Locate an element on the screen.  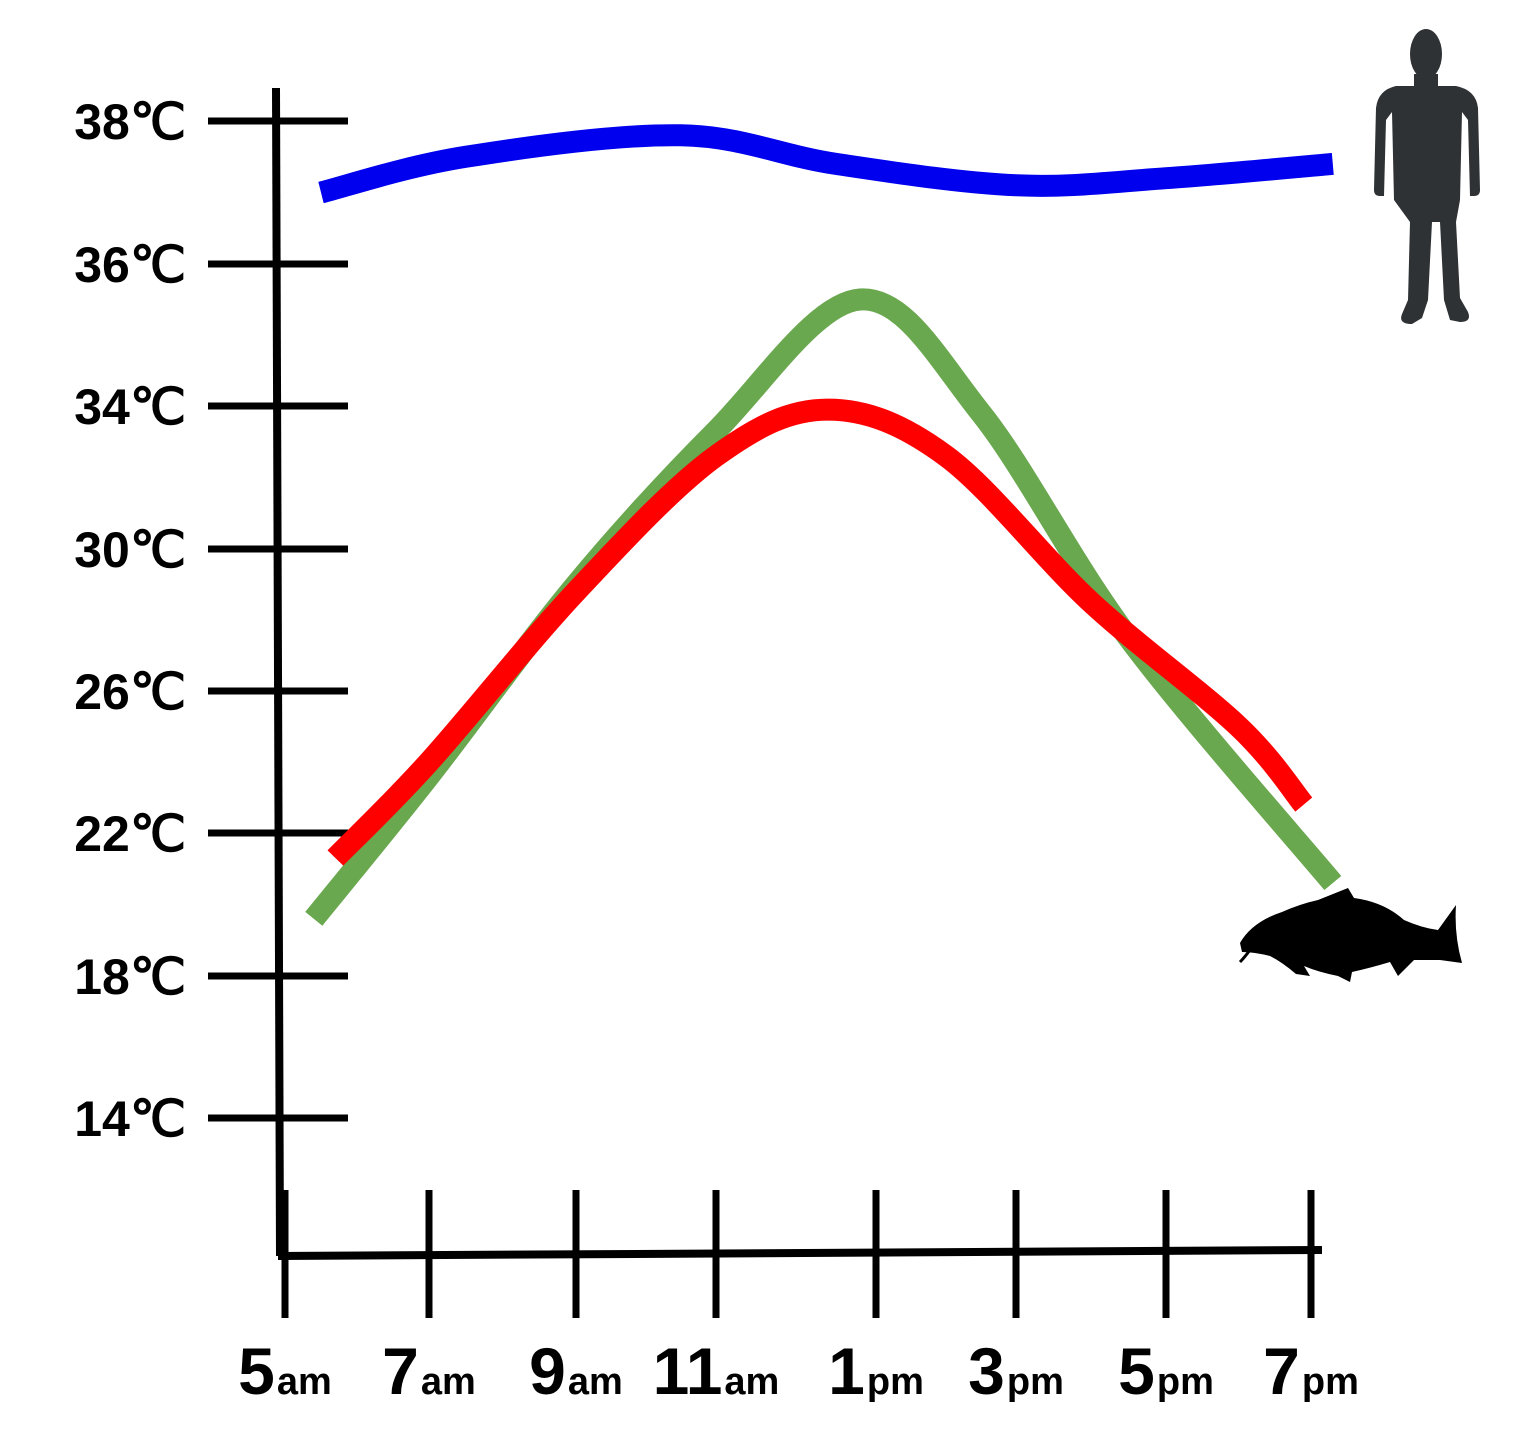
x-tick-number: 1 is located at coordinates (846, 1371).